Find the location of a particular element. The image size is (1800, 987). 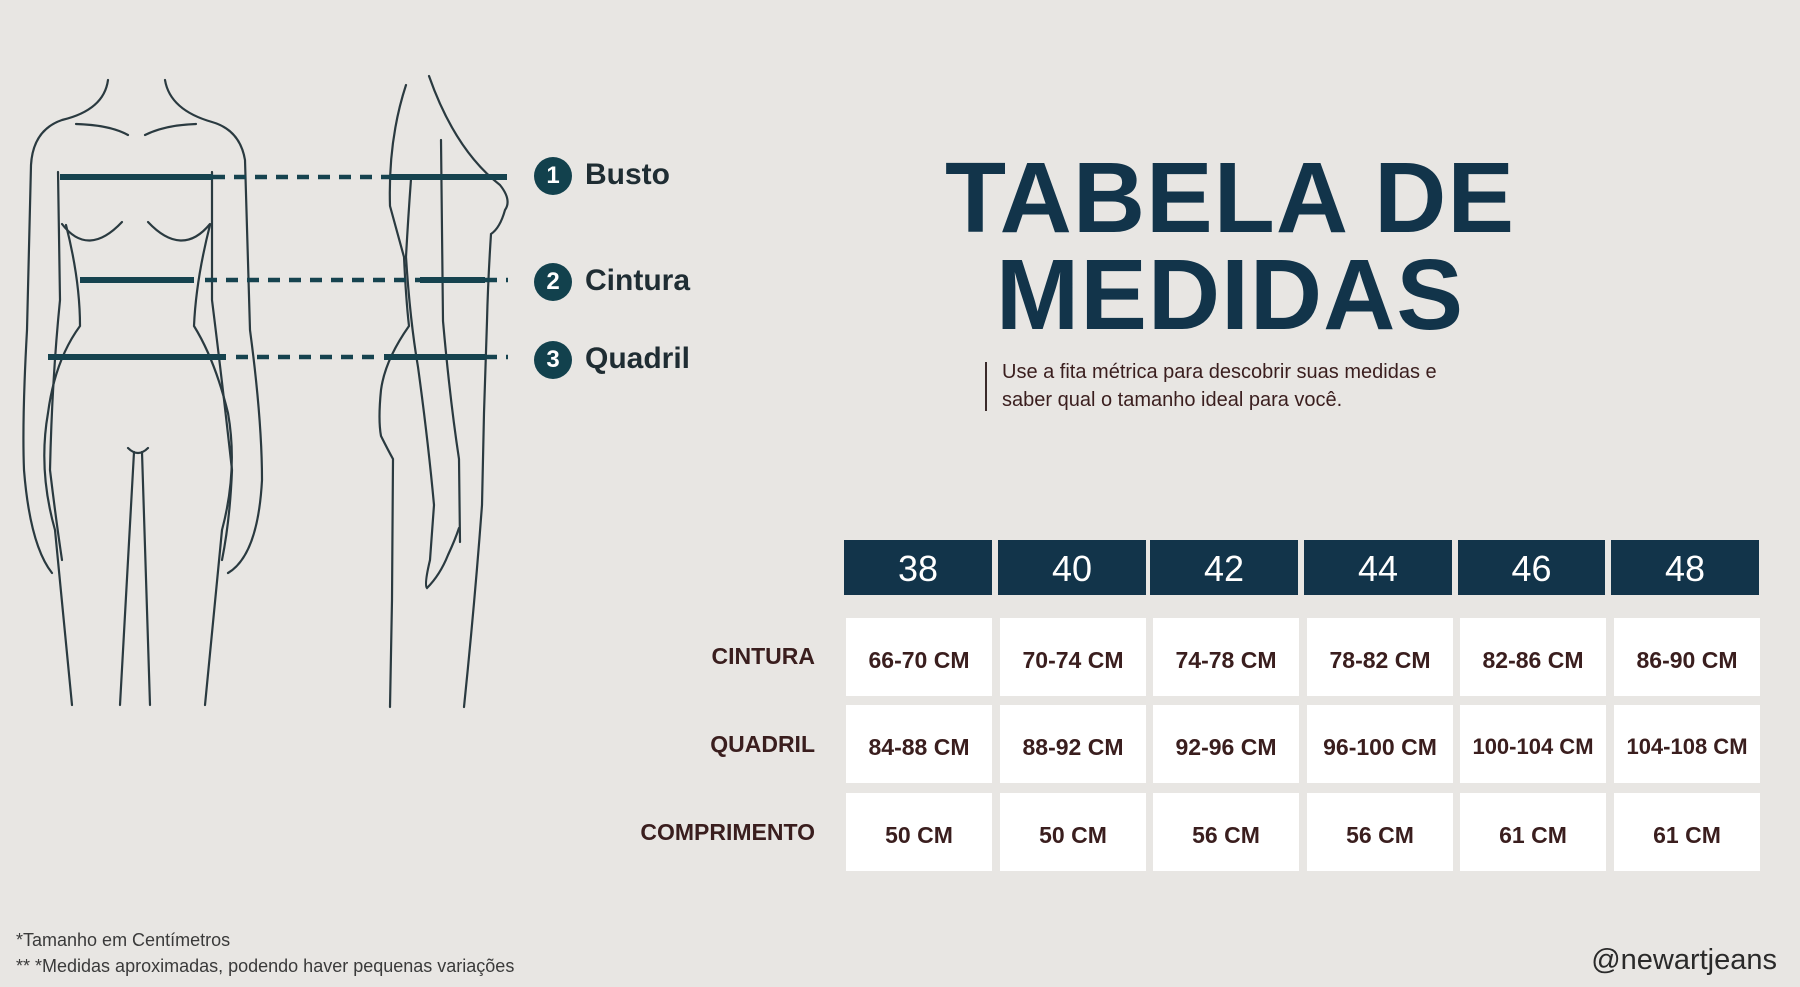

subtitle-divider is located at coordinates (986, 386).